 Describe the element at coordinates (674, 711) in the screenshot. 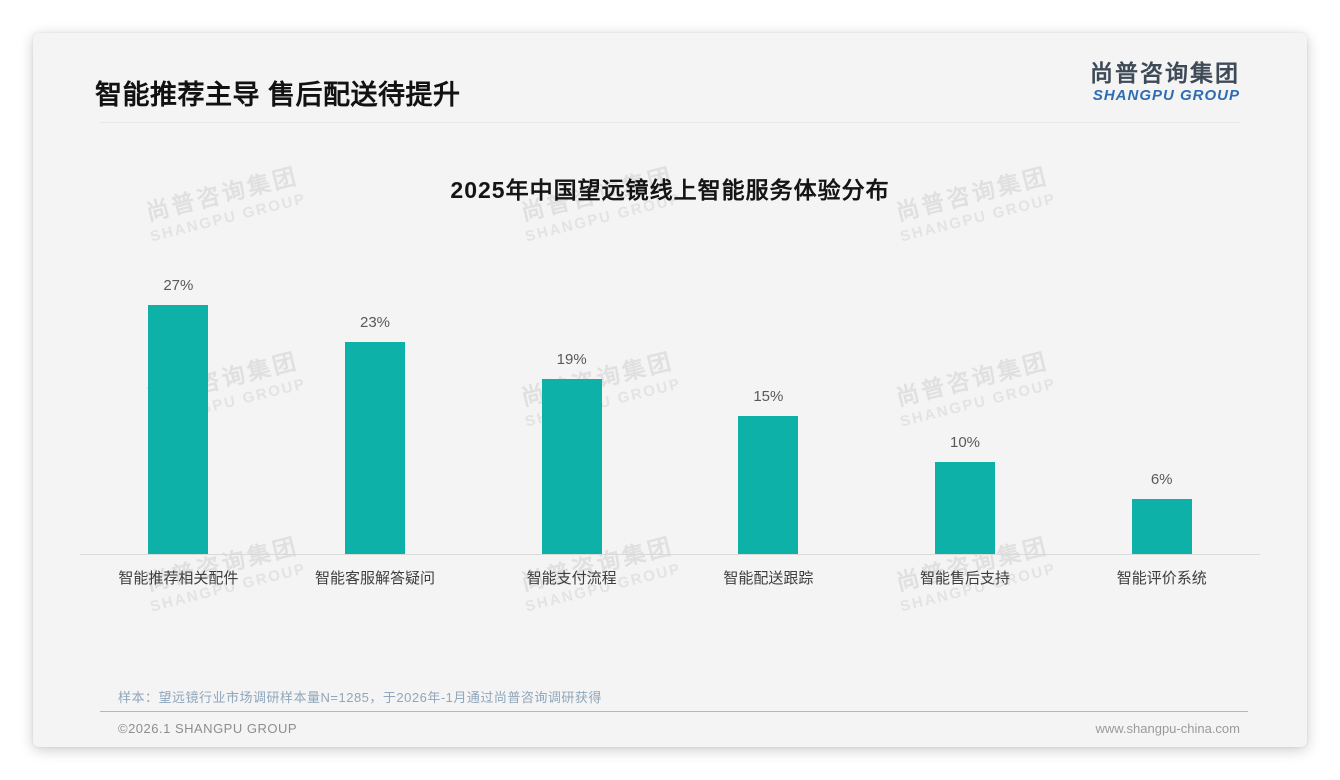

I see `footer-divider` at that location.